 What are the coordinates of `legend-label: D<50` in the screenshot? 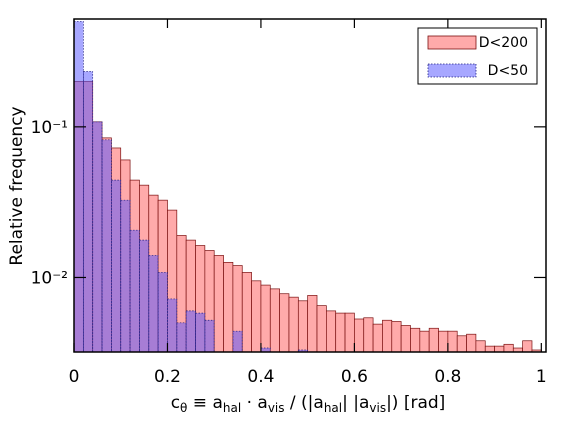 It's located at (508, 71).